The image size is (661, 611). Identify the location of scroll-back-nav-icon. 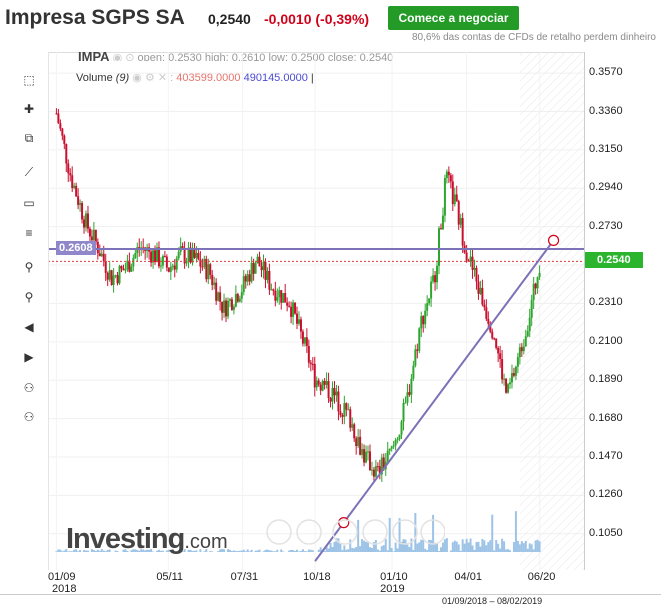
(309, 532).